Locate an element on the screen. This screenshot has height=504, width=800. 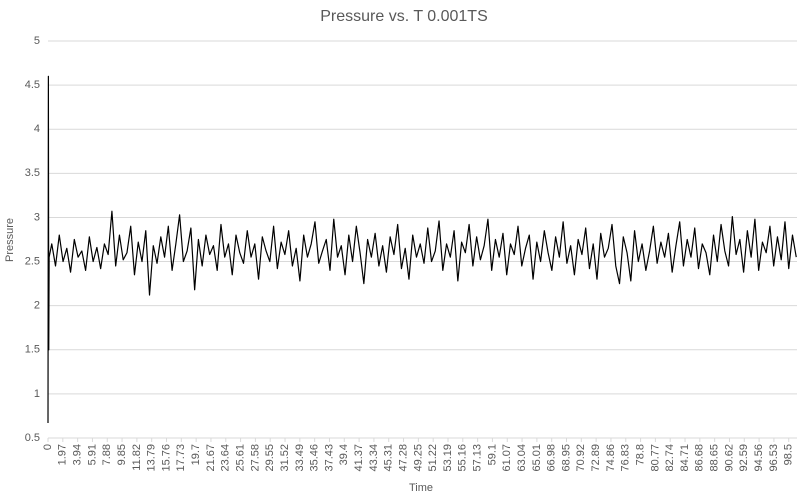
x-tick-label: 78.8 is located at coordinates (640, 454).